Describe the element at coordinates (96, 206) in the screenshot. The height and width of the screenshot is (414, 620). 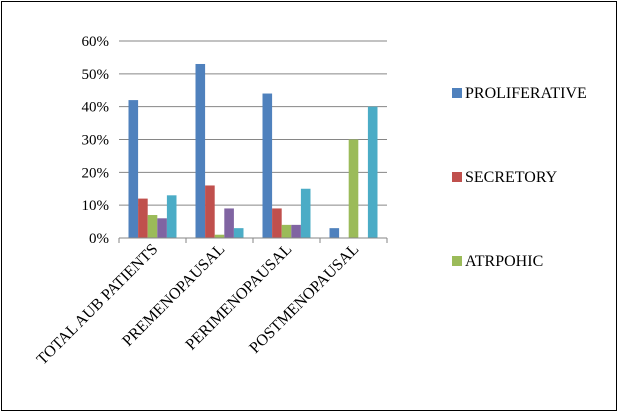
I see `y-tick-label: 10%` at that location.